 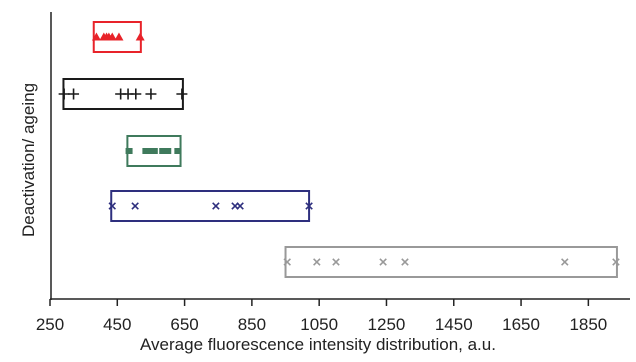 What do you see at coordinates (28, 160) in the screenshot?
I see `y-axis-title: Deactivation/ ageing` at bounding box center [28, 160].